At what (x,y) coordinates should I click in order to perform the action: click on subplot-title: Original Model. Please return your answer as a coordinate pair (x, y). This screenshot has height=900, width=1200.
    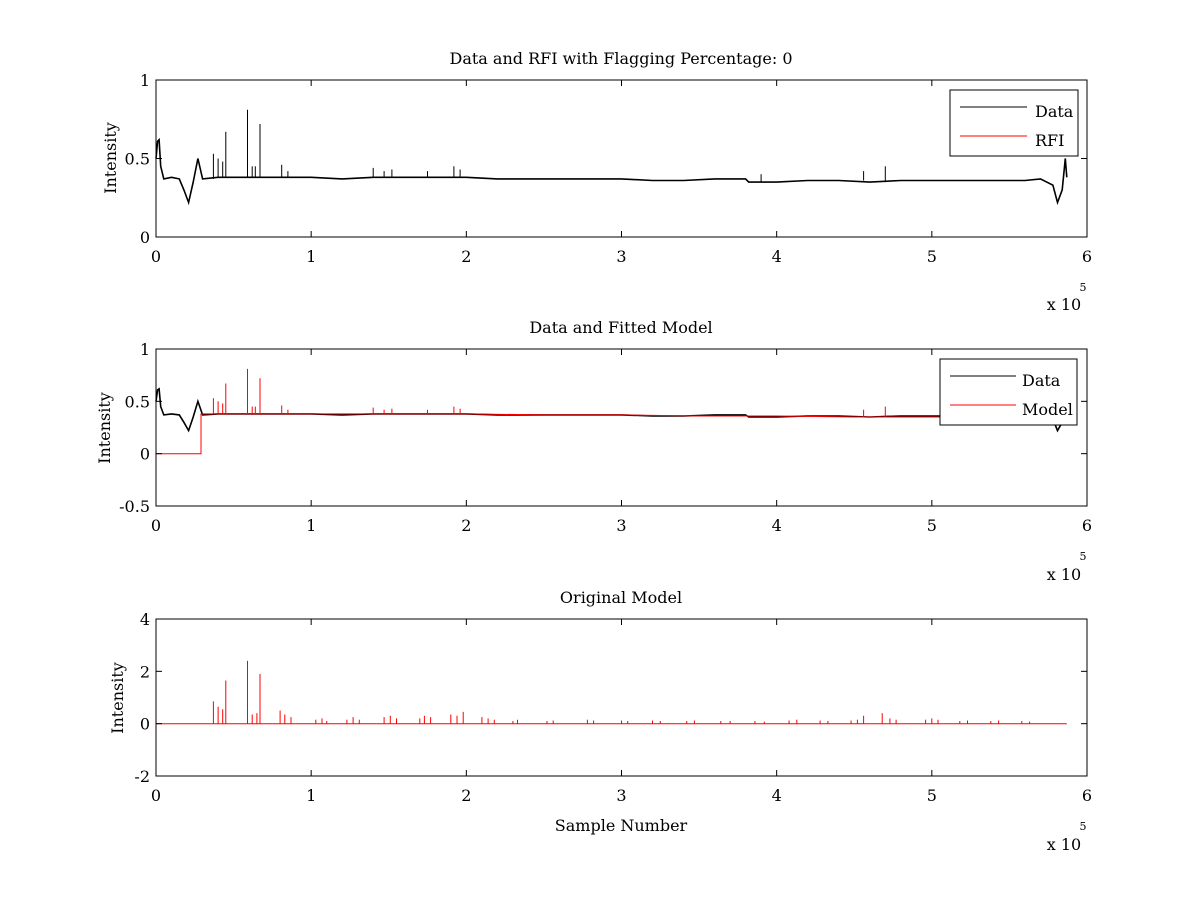
    Looking at the image, I should click on (621, 597).